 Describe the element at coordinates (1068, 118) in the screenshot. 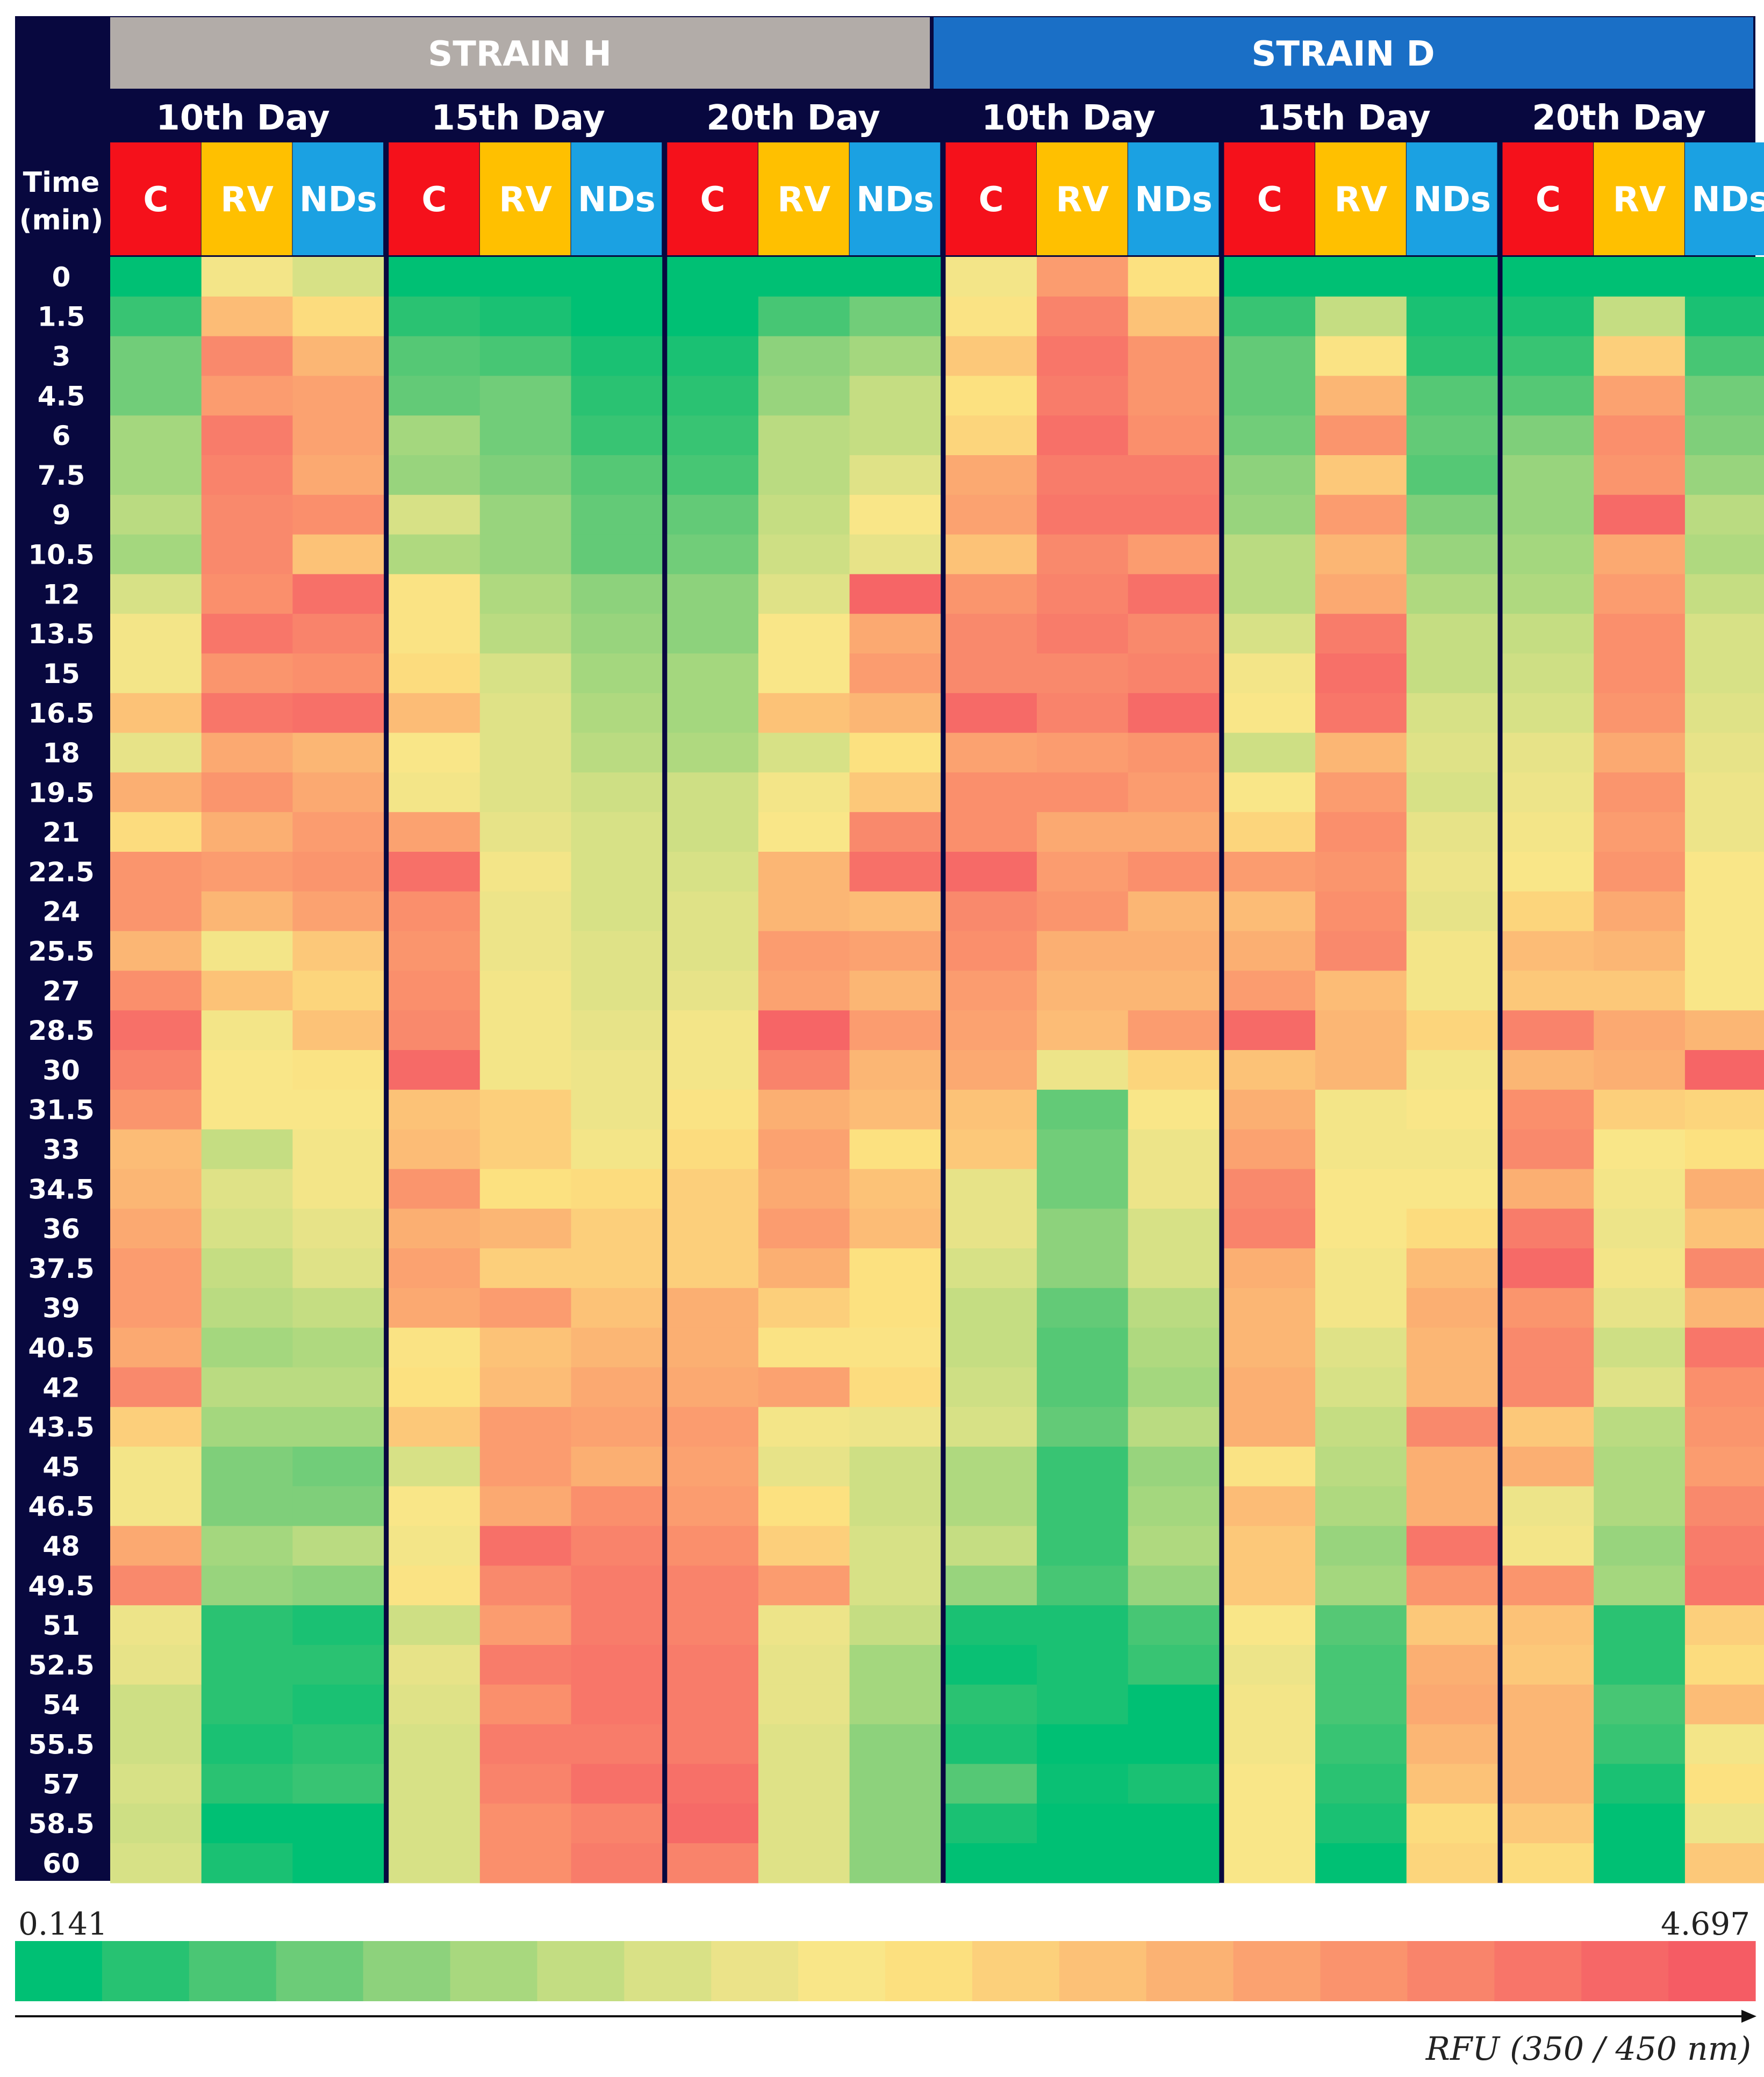

I see `day-label-d-10: 10th Day` at that location.